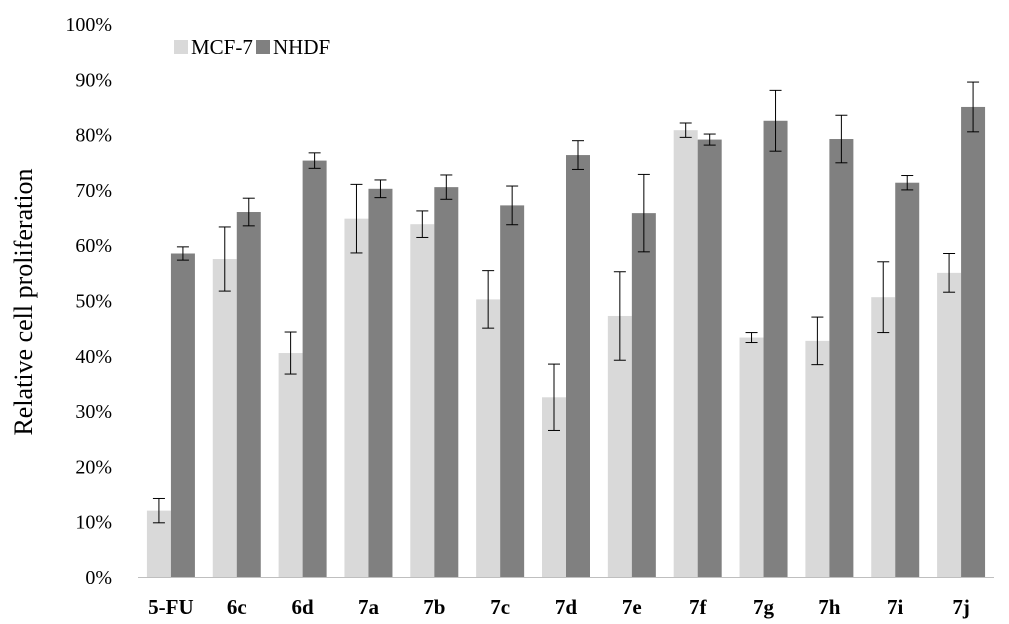  I want to click on bar-mcf7-7b, so click(422, 400).